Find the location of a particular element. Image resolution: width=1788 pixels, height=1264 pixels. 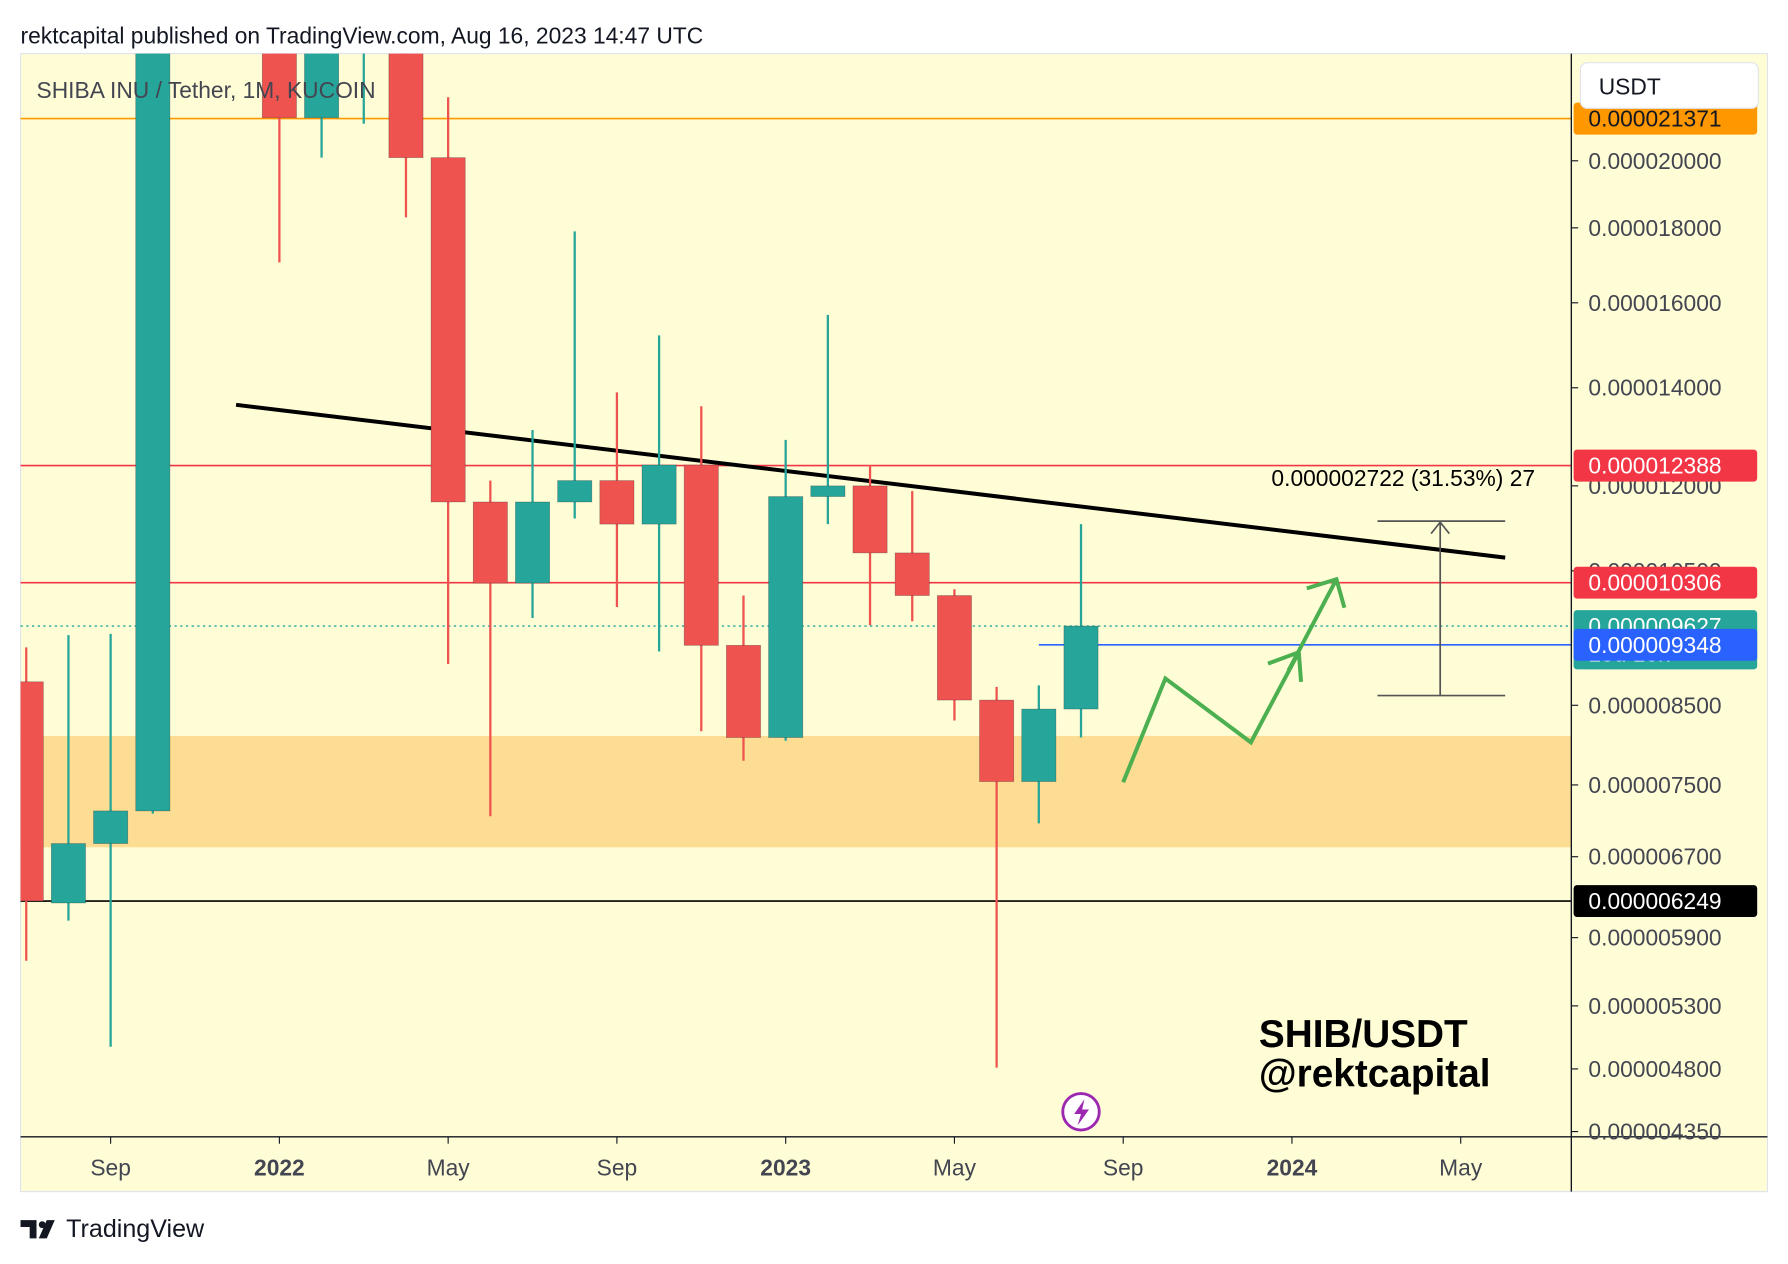

y-tick-label: 0.000014000 is located at coordinates (1654, 388).